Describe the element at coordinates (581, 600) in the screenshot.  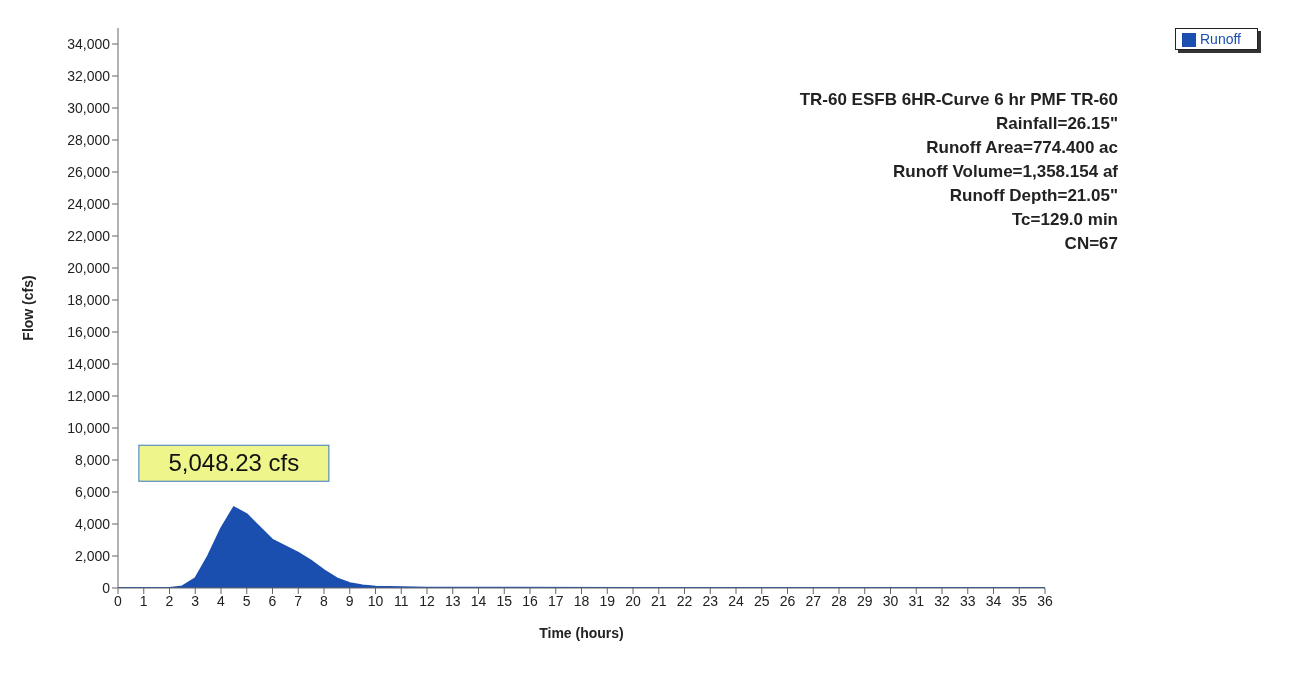
I see `x-tick-label: 18` at that location.